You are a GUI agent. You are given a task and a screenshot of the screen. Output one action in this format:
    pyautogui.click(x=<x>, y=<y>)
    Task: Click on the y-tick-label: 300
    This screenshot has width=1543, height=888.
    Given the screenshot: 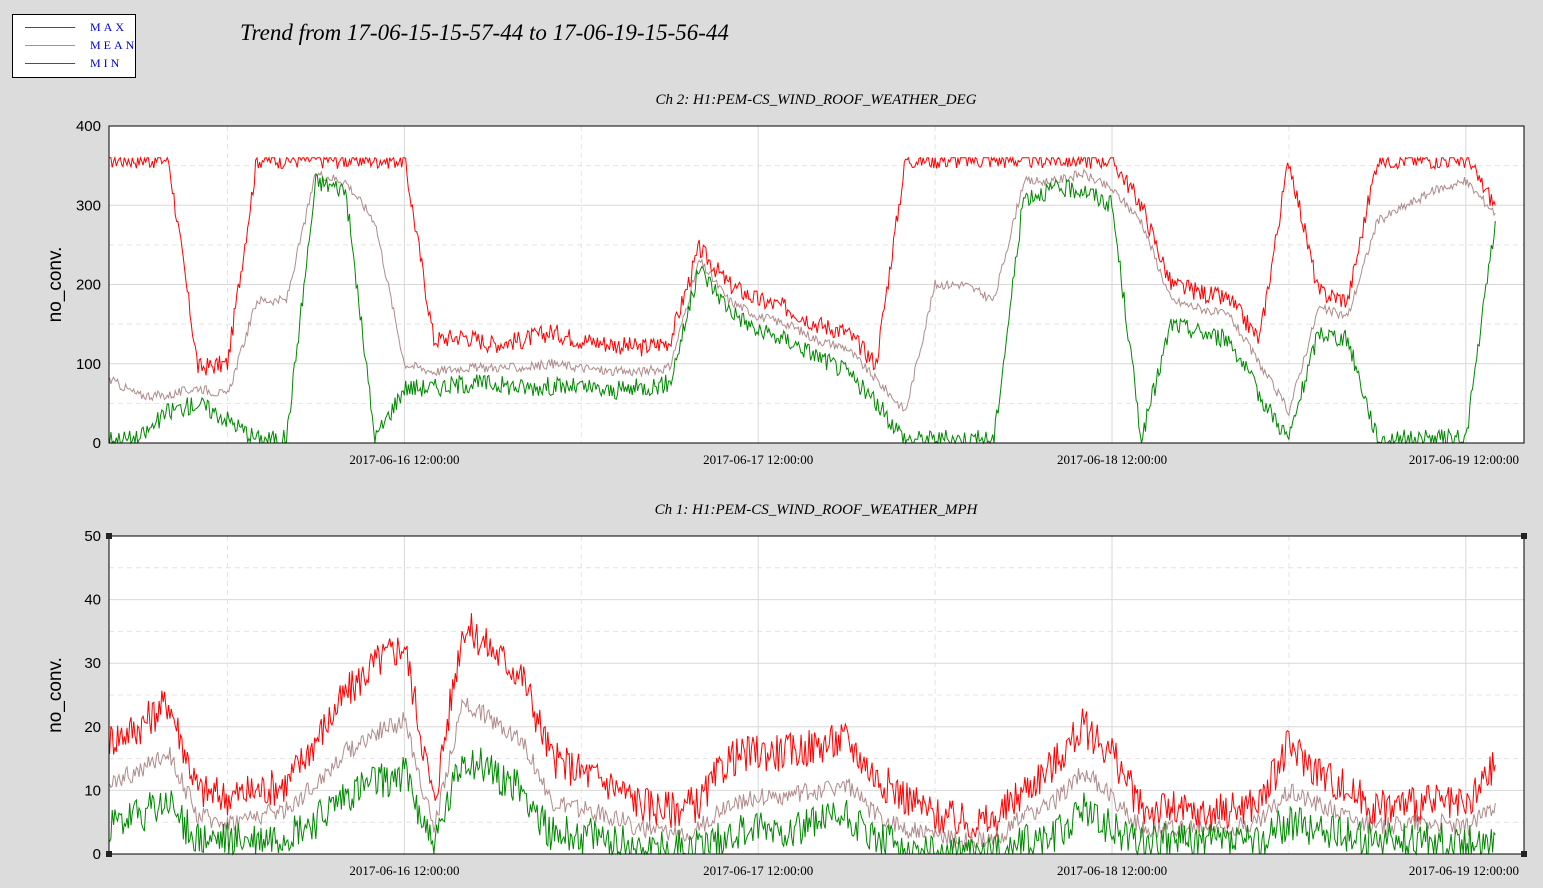 What is the action you would take?
    pyautogui.click(x=88, y=205)
    